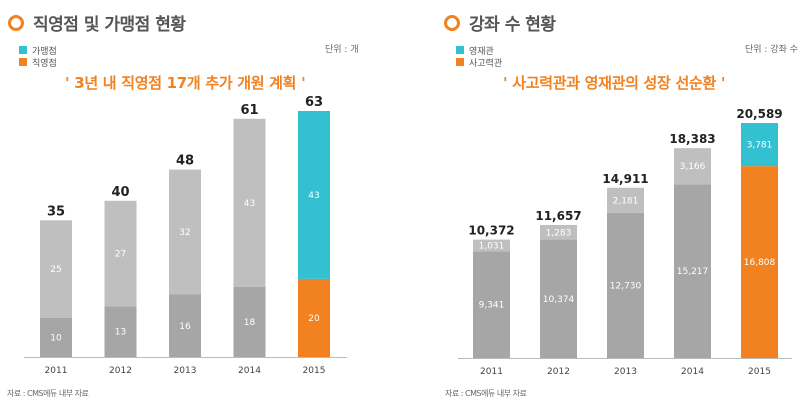 This screenshot has width=800, height=412. I want to click on legend-item-franchise: 가맹점, so click(38, 50).